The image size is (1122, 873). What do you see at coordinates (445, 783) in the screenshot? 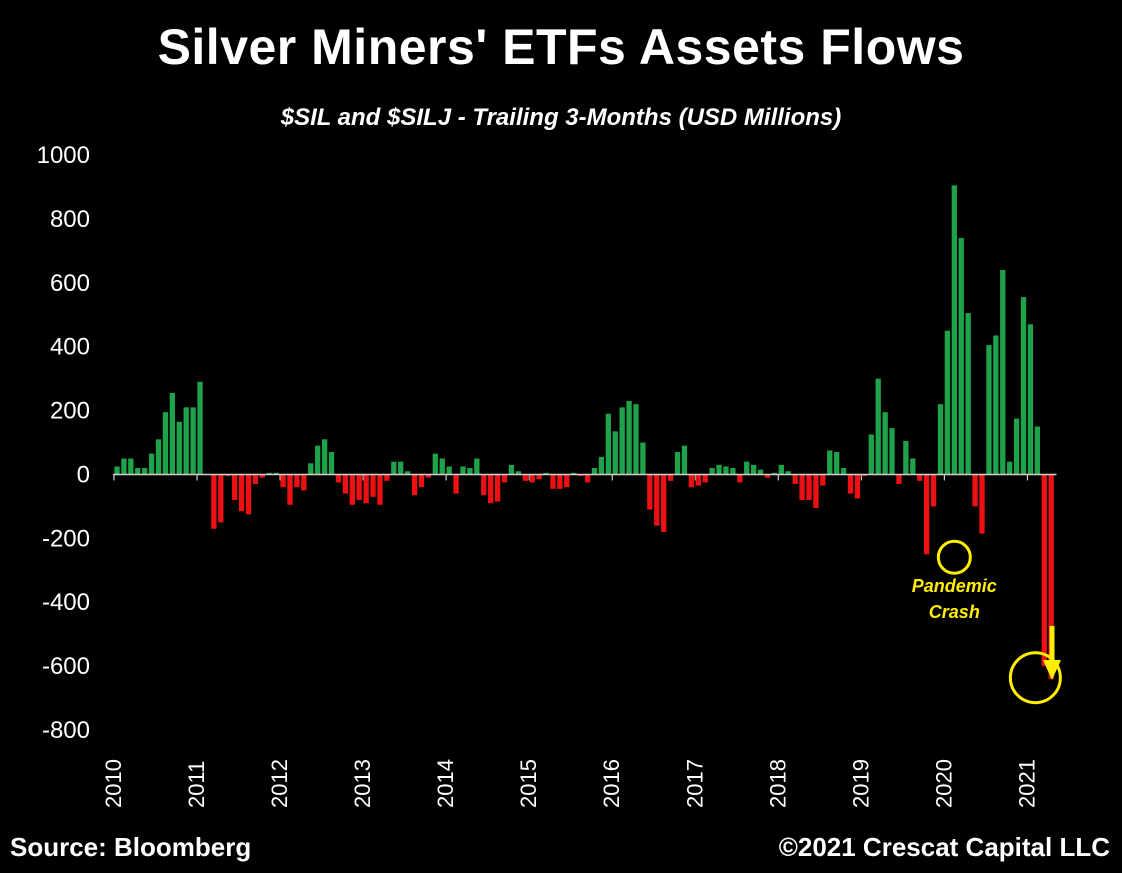
I see `x-tick-label: 2014` at bounding box center [445, 783].